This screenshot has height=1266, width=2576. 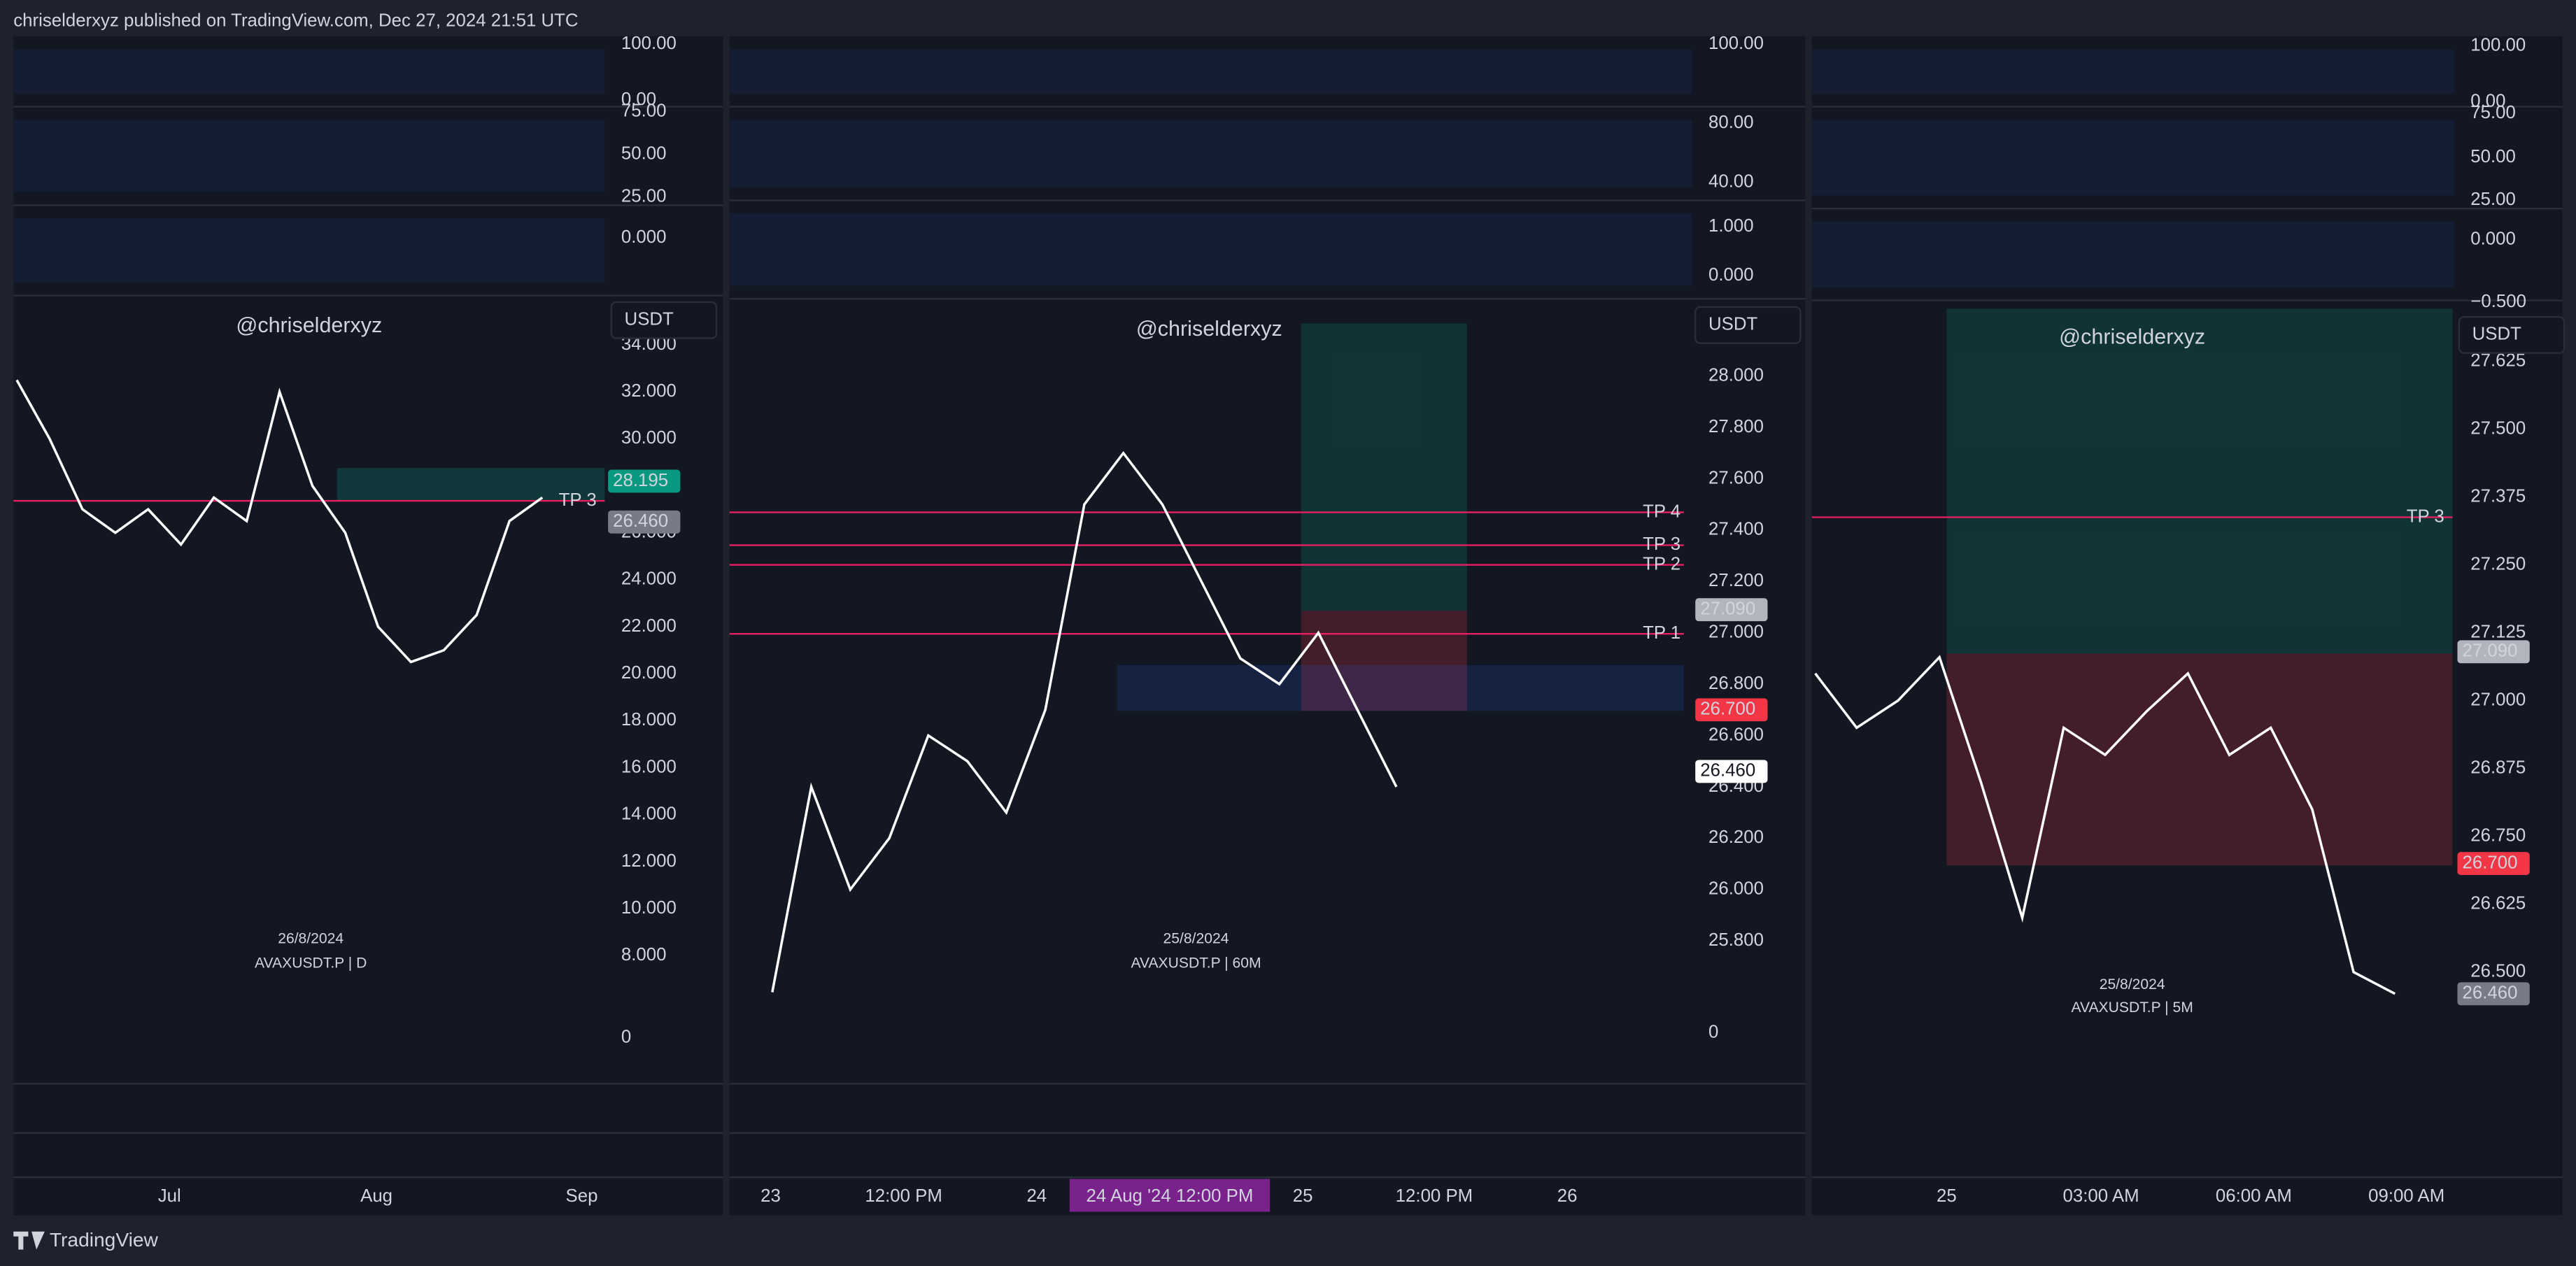 What do you see at coordinates (649, 438) in the screenshot?
I see `price-tick-label: 30.000` at bounding box center [649, 438].